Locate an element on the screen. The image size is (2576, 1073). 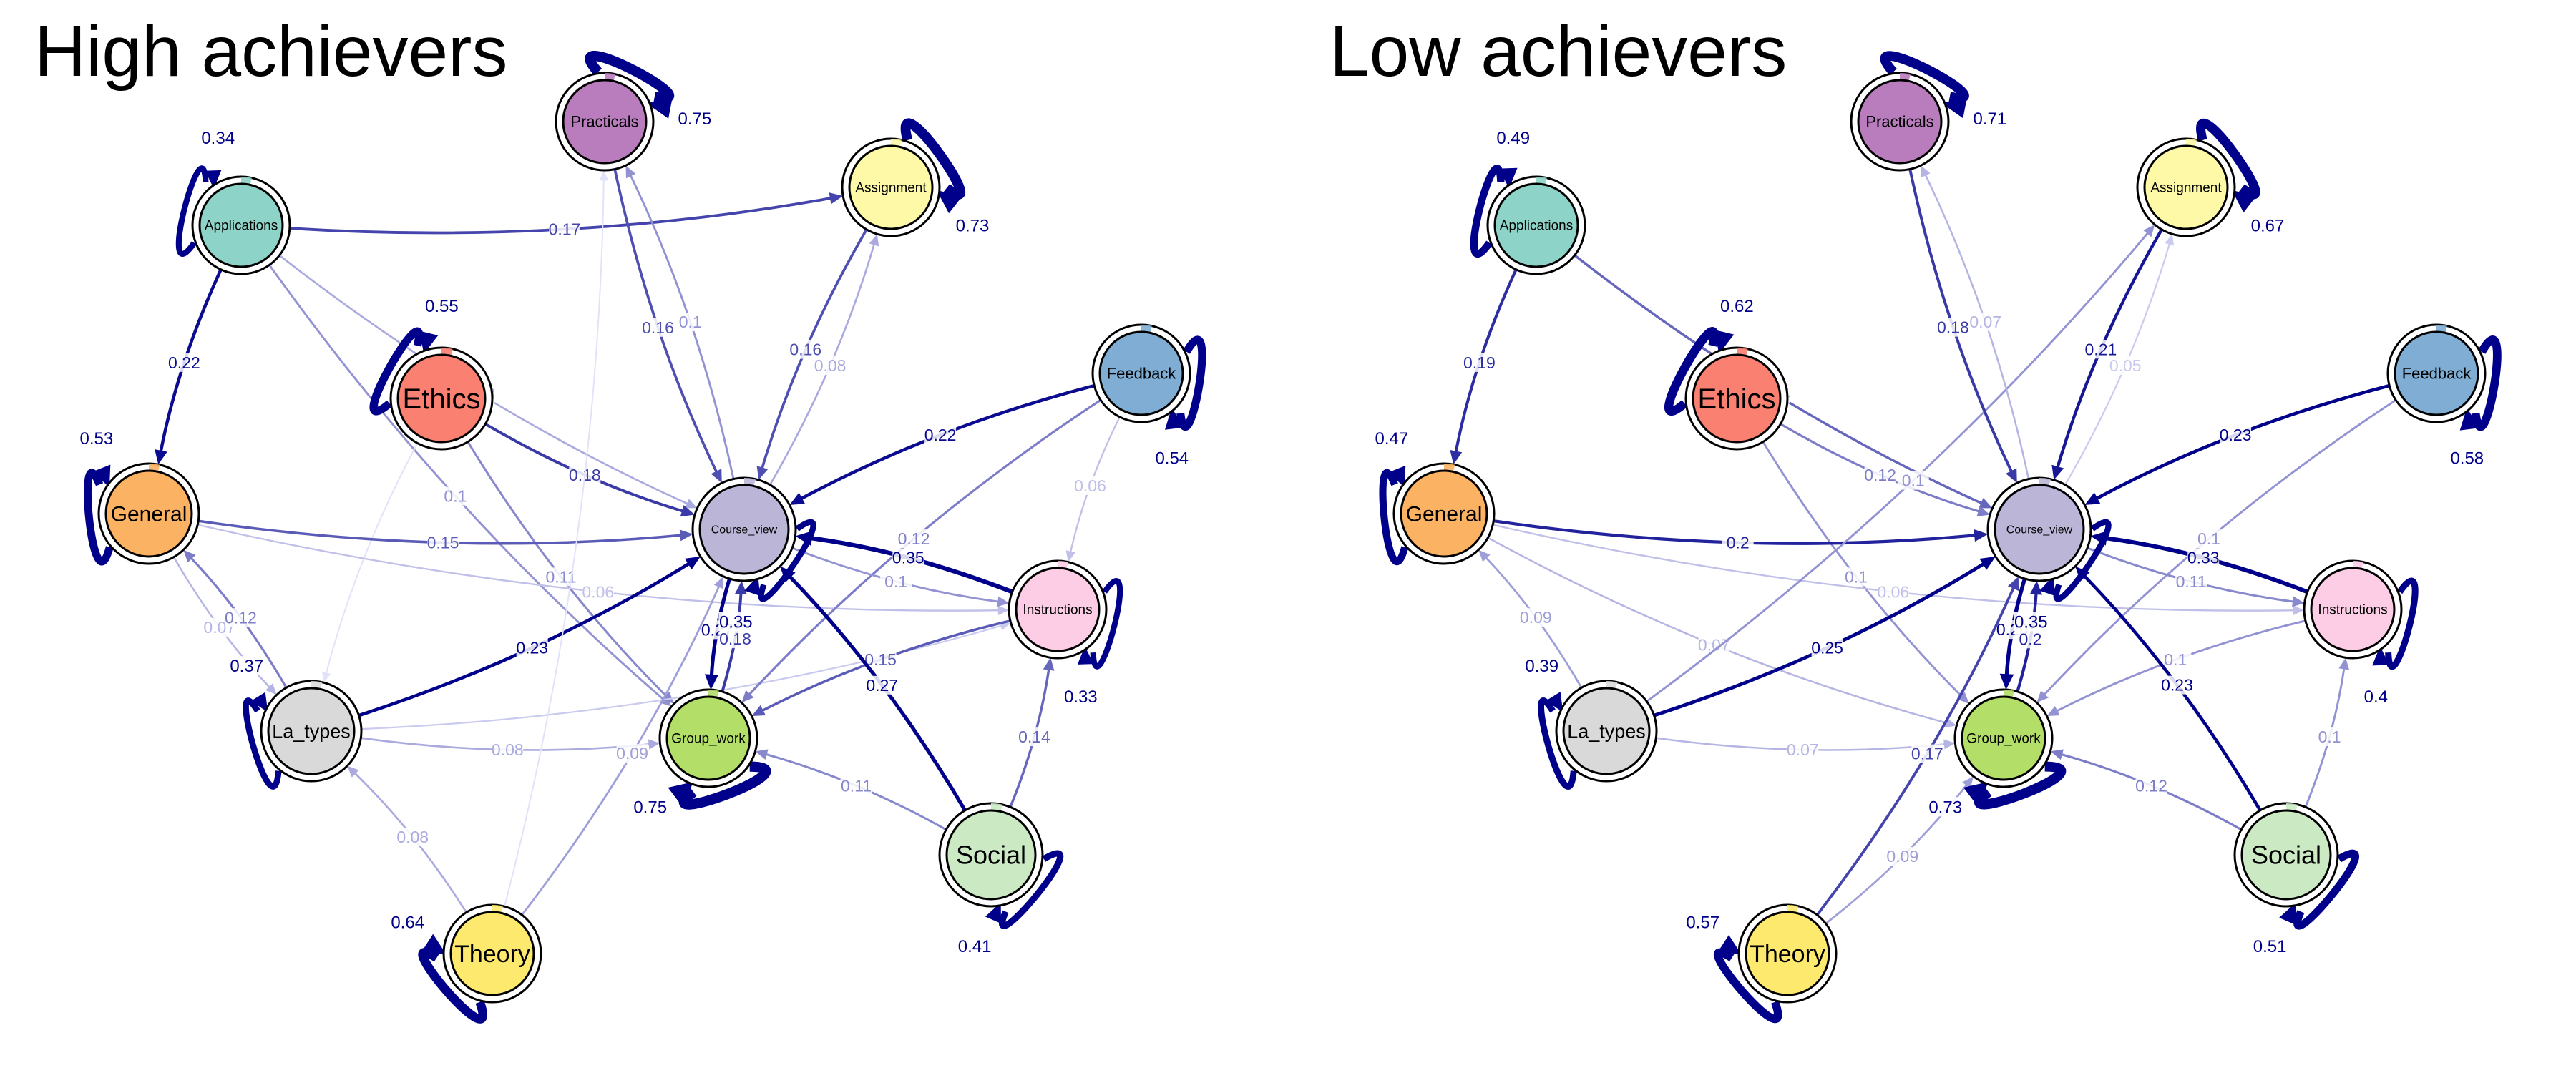
self-loop-Ethics is located at coordinates (396, 372).